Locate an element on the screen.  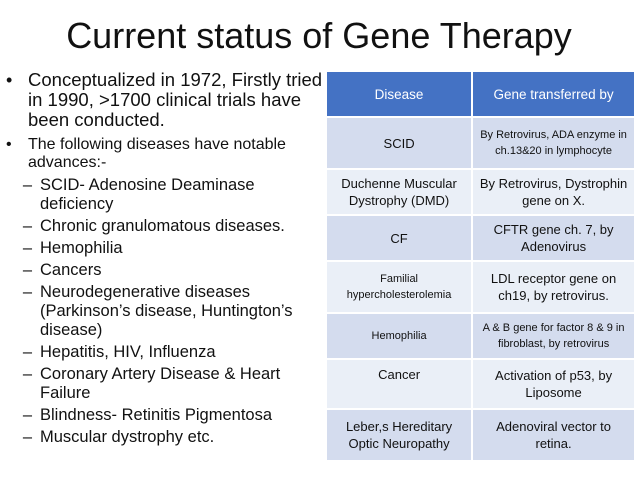
sub-bullet-item: – Muscular dystrophy etc. is located at coordinates (165, 437).